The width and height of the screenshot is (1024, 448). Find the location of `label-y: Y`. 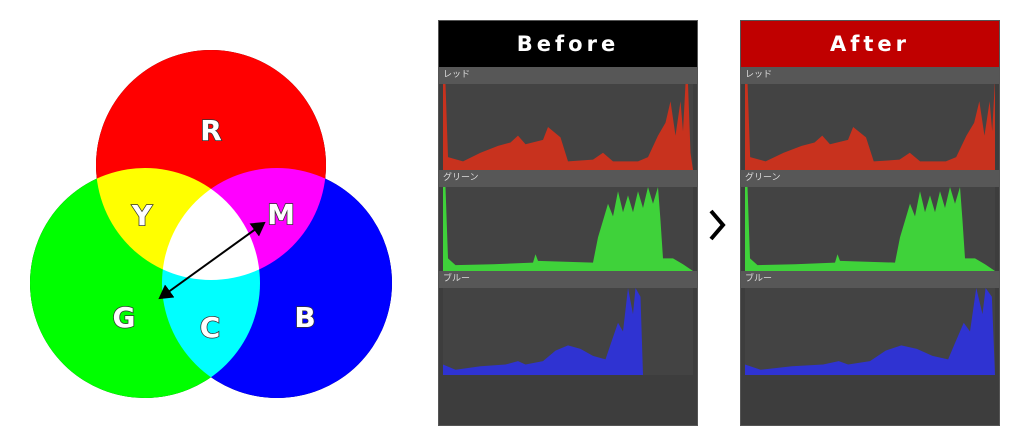

label-y: Y is located at coordinates (142, 215).